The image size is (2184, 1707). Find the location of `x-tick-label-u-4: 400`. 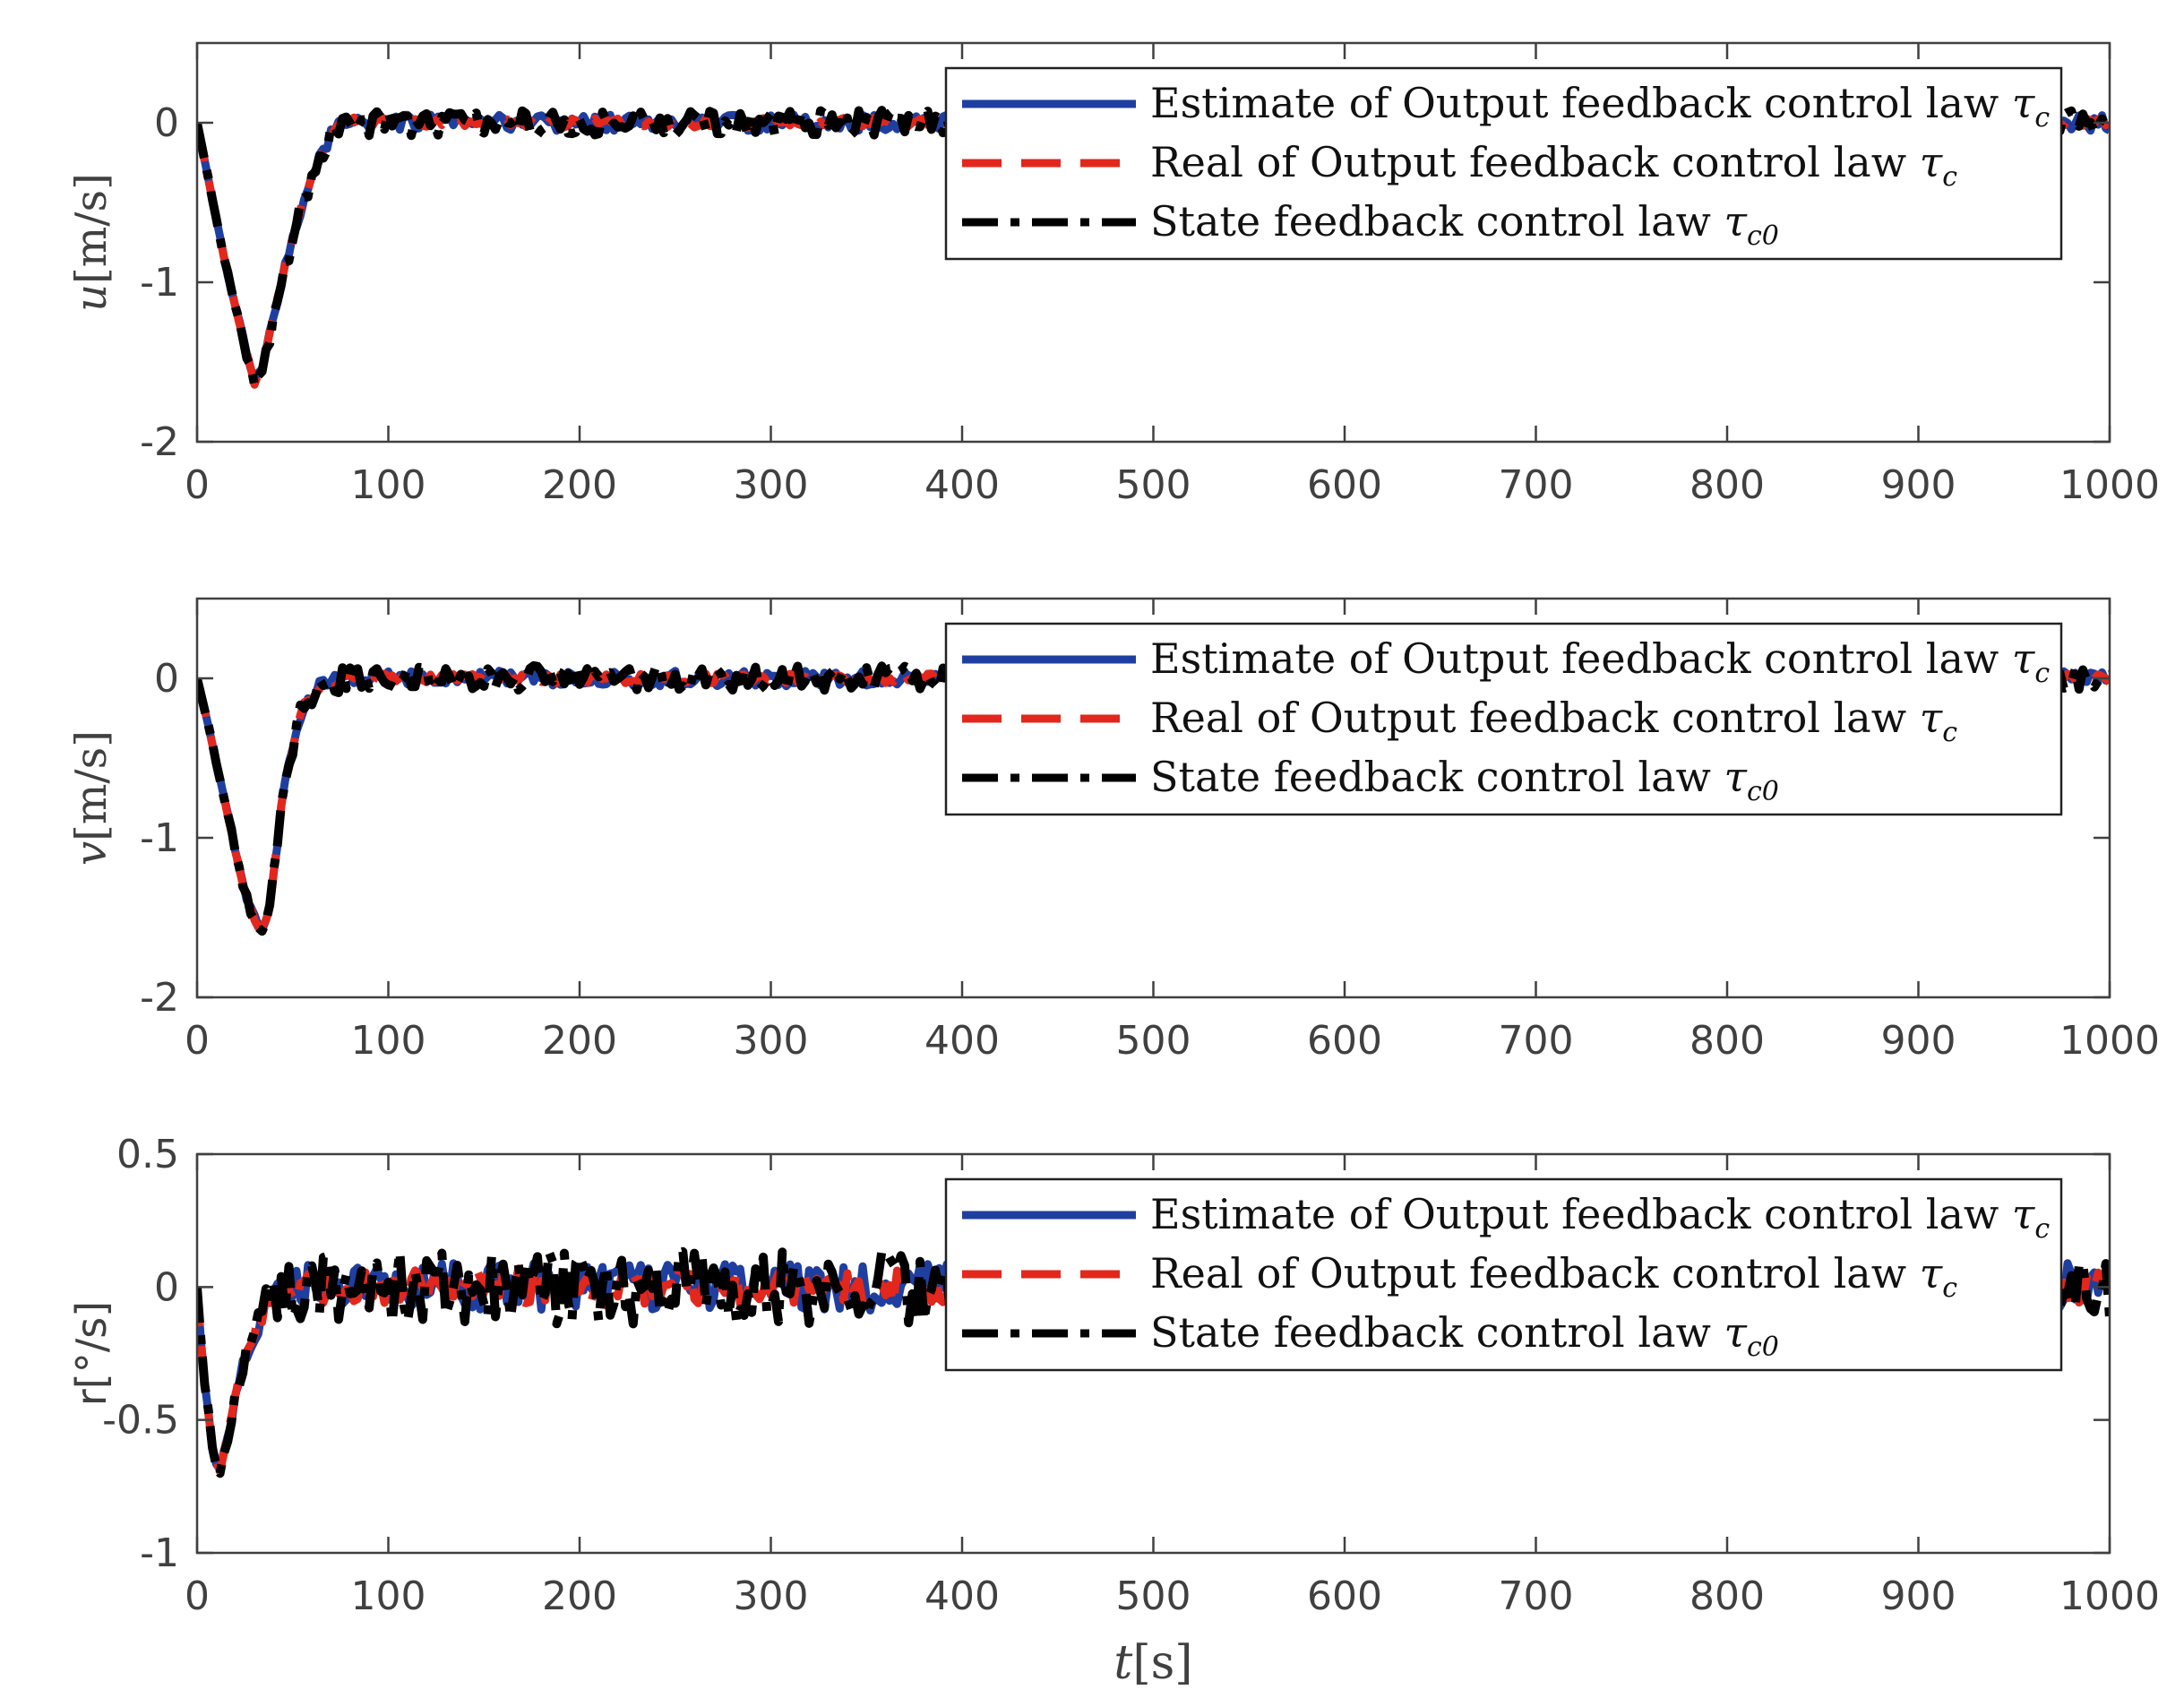

x-tick-label-u-4: 400 is located at coordinates (962, 485).